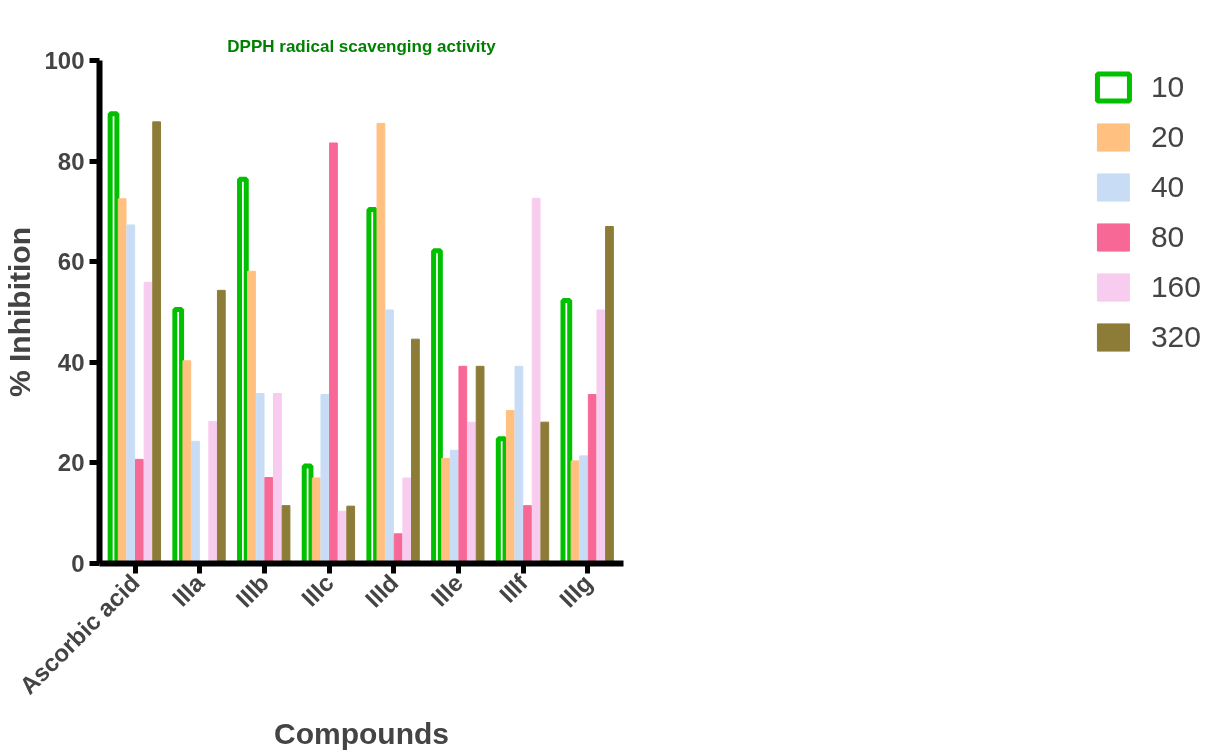  I want to click on legend-label: 40, so click(1167, 187).